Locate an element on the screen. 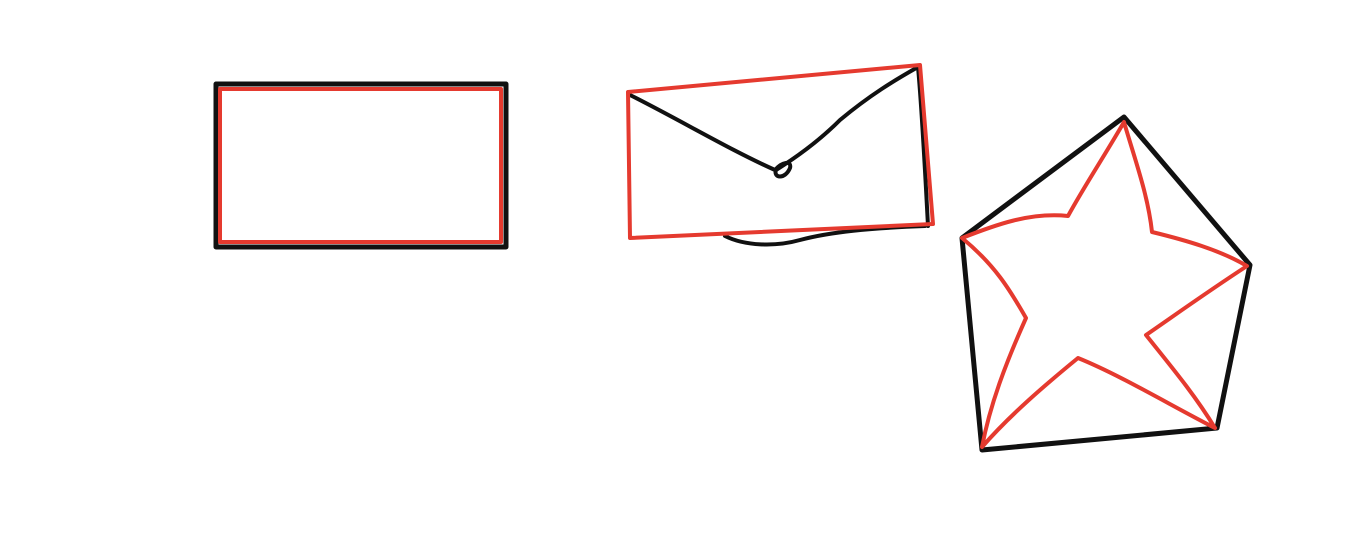 This screenshot has width=1371, height=558. envelope-red-overlay is located at coordinates (780, 151).